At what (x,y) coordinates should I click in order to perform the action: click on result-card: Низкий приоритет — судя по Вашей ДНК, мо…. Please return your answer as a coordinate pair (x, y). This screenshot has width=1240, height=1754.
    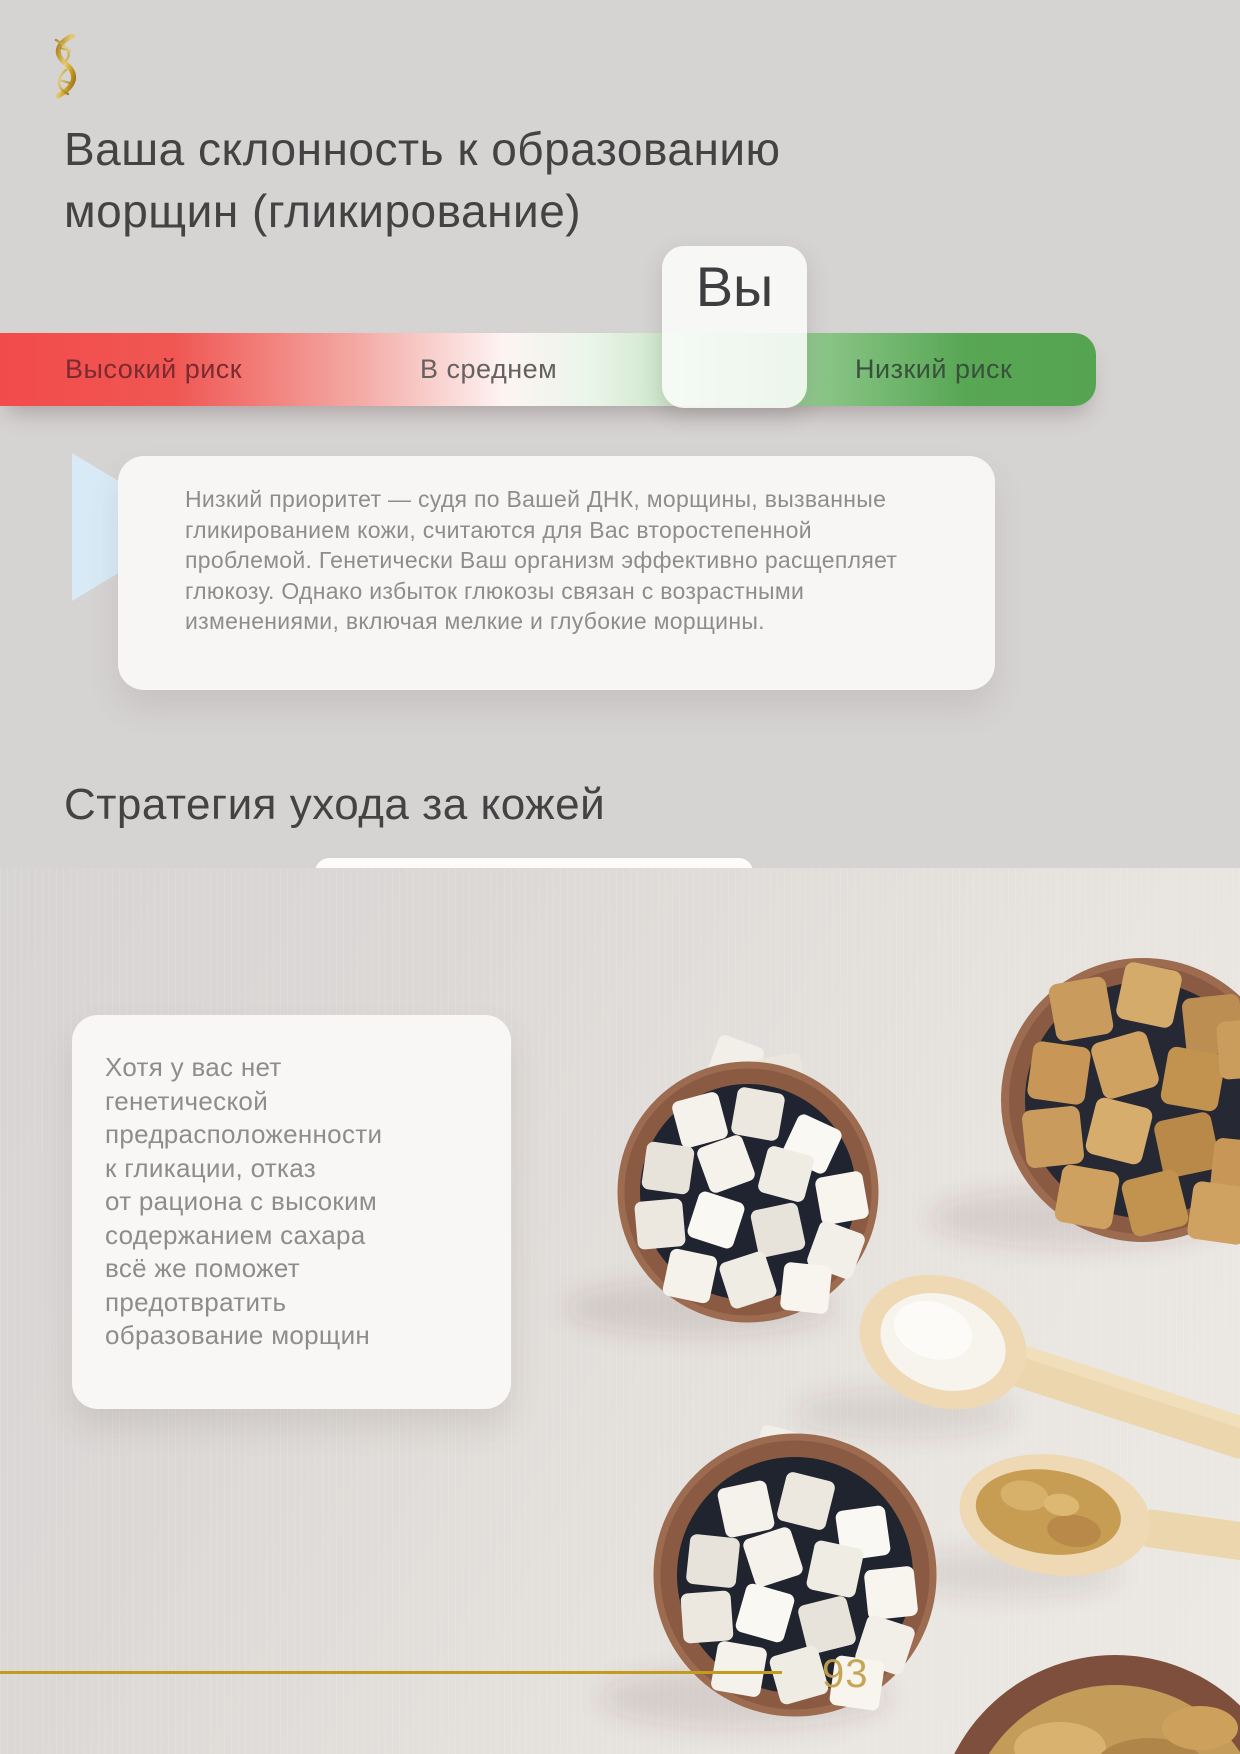
    Looking at the image, I should click on (556, 573).